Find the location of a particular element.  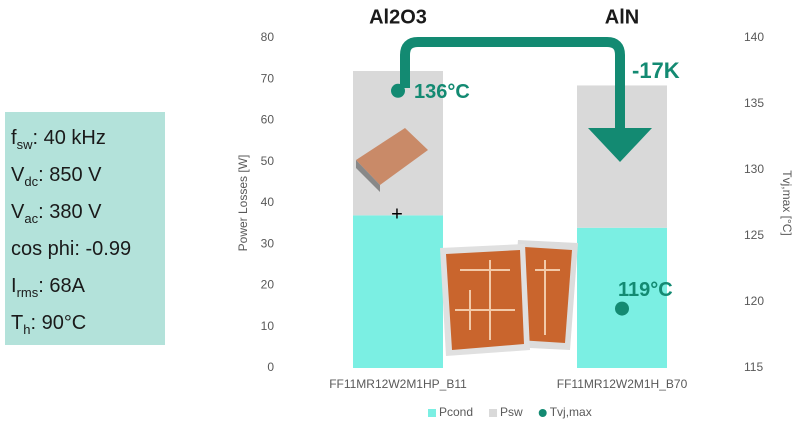

y2-axis-label: Tvj,max [°C] is located at coordinates (787, 202).